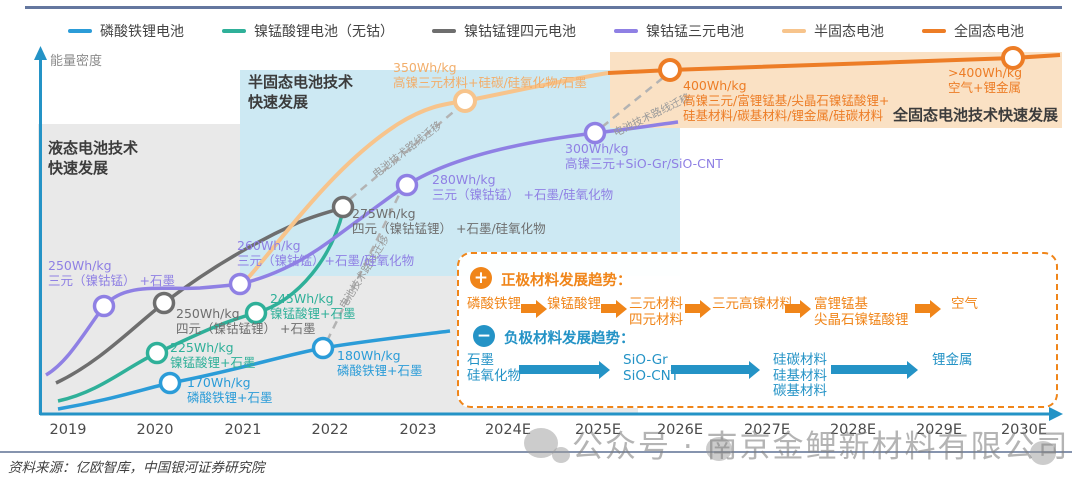 This screenshot has height=484, width=1072. I want to click on x-tick-label: 2027E, so click(767, 430).